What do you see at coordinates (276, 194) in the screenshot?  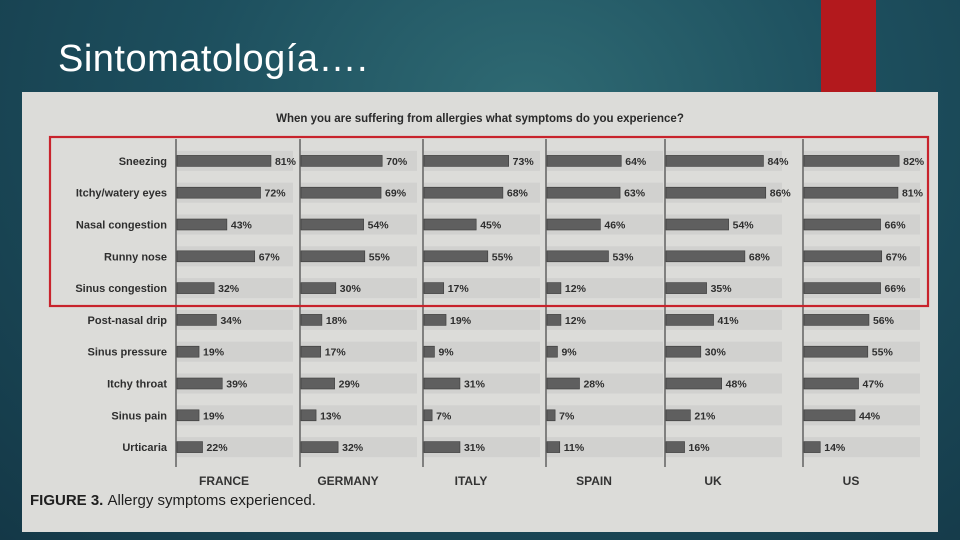 I see `data-label: 72%` at bounding box center [276, 194].